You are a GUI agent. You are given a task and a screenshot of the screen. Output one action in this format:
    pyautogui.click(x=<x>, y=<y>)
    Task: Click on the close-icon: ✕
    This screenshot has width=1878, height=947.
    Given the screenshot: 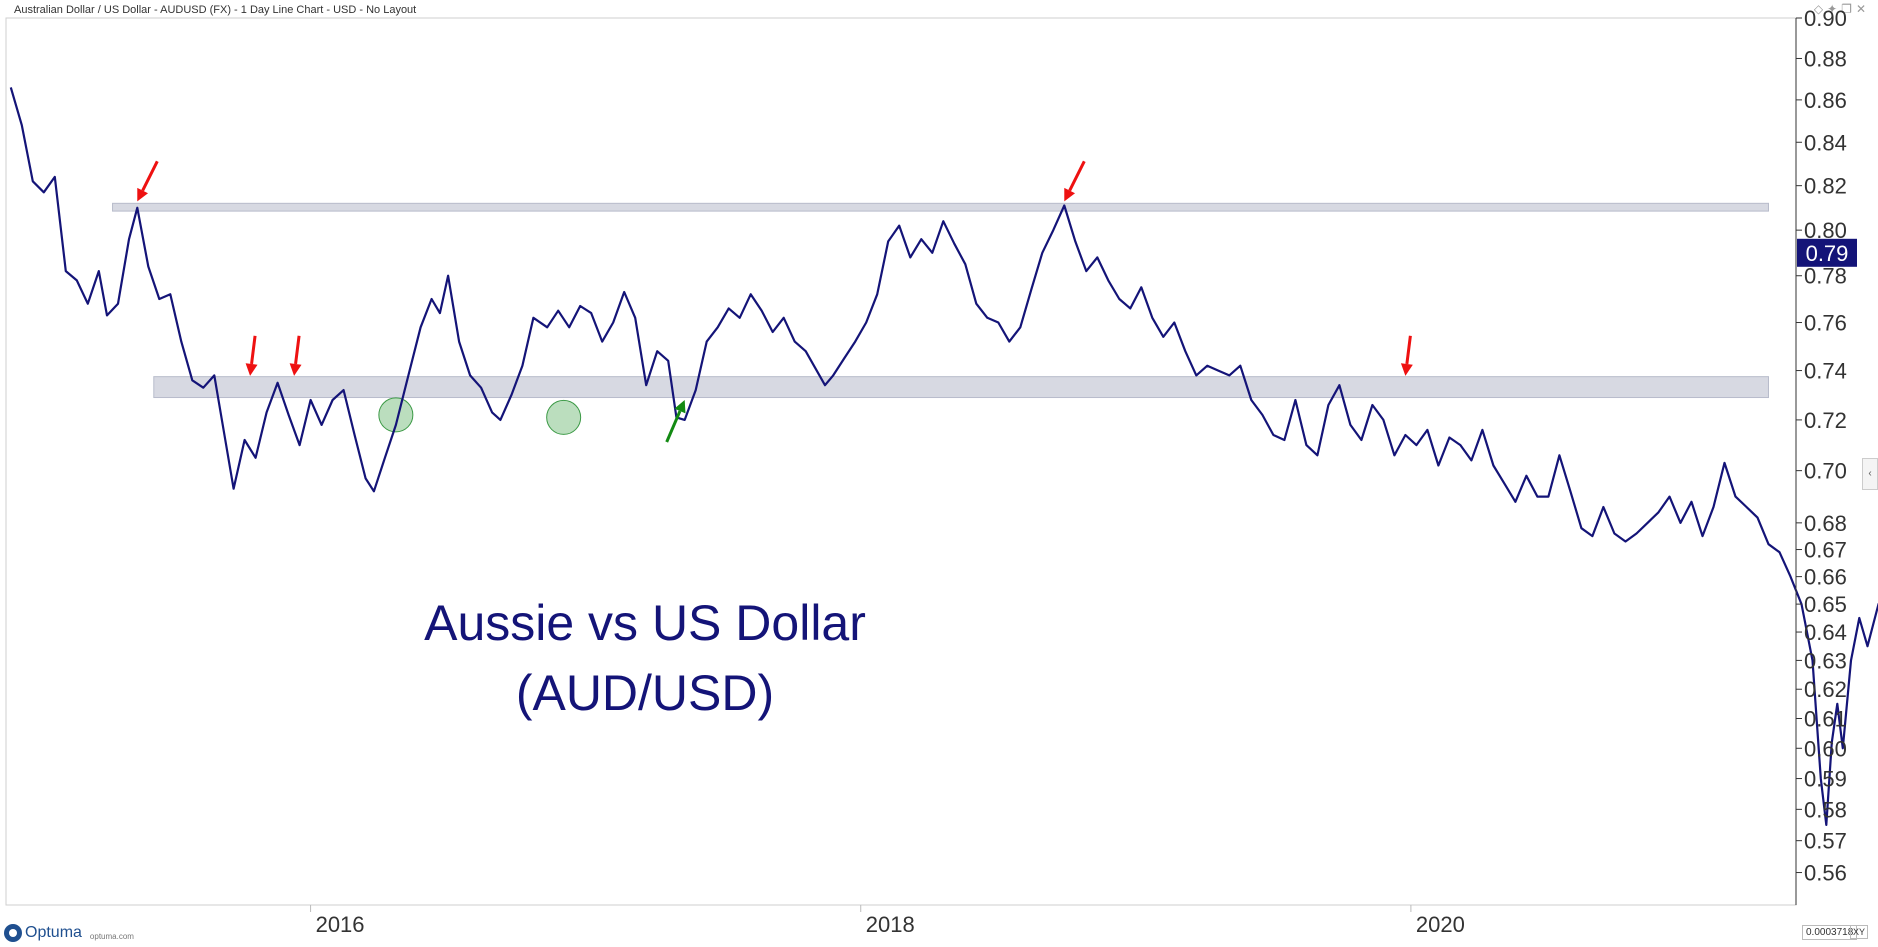 What is the action you would take?
    pyautogui.click(x=1862, y=9)
    